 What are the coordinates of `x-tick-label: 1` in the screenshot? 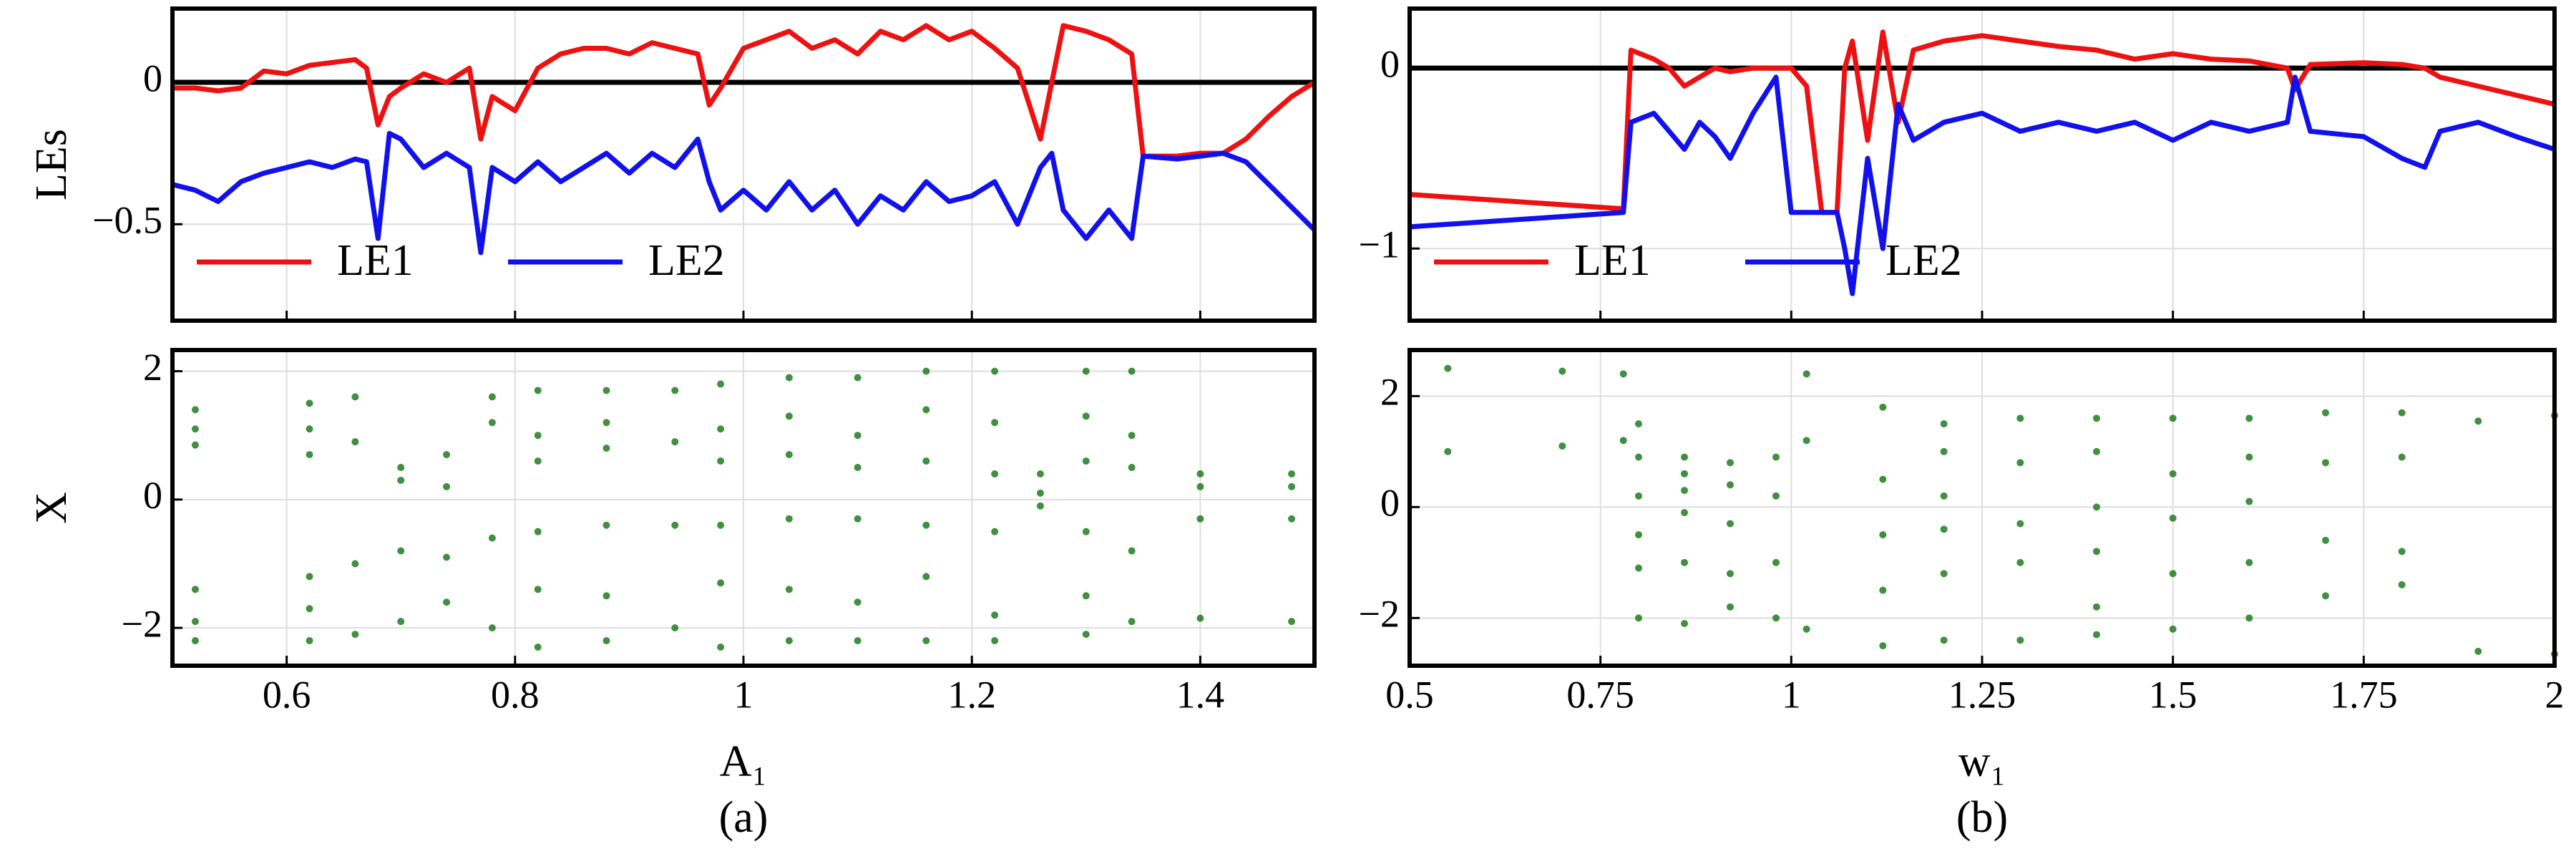 It's located at (743, 694).